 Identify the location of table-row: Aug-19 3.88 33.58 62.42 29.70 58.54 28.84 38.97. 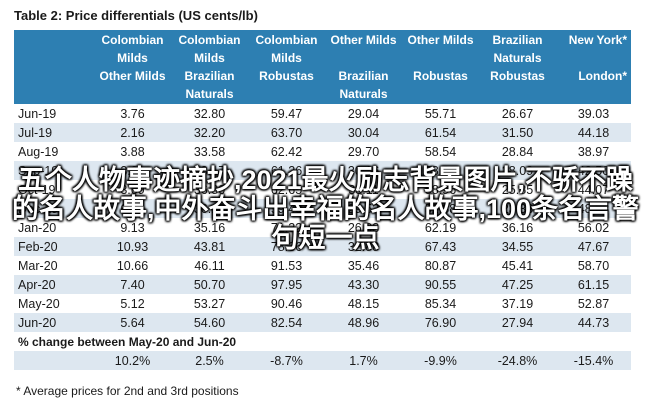
(322, 151).